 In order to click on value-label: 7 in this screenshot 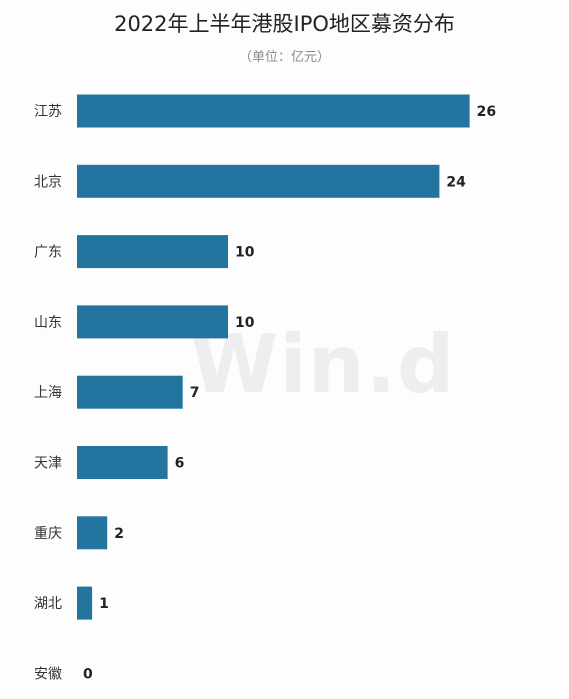, I will do `click(195, 393)`.